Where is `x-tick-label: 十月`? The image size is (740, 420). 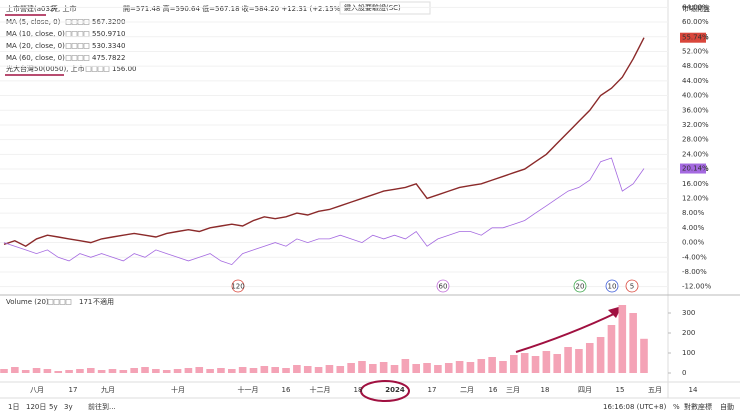
x-tick-label: 十月 is located at coordinates (178, 389).